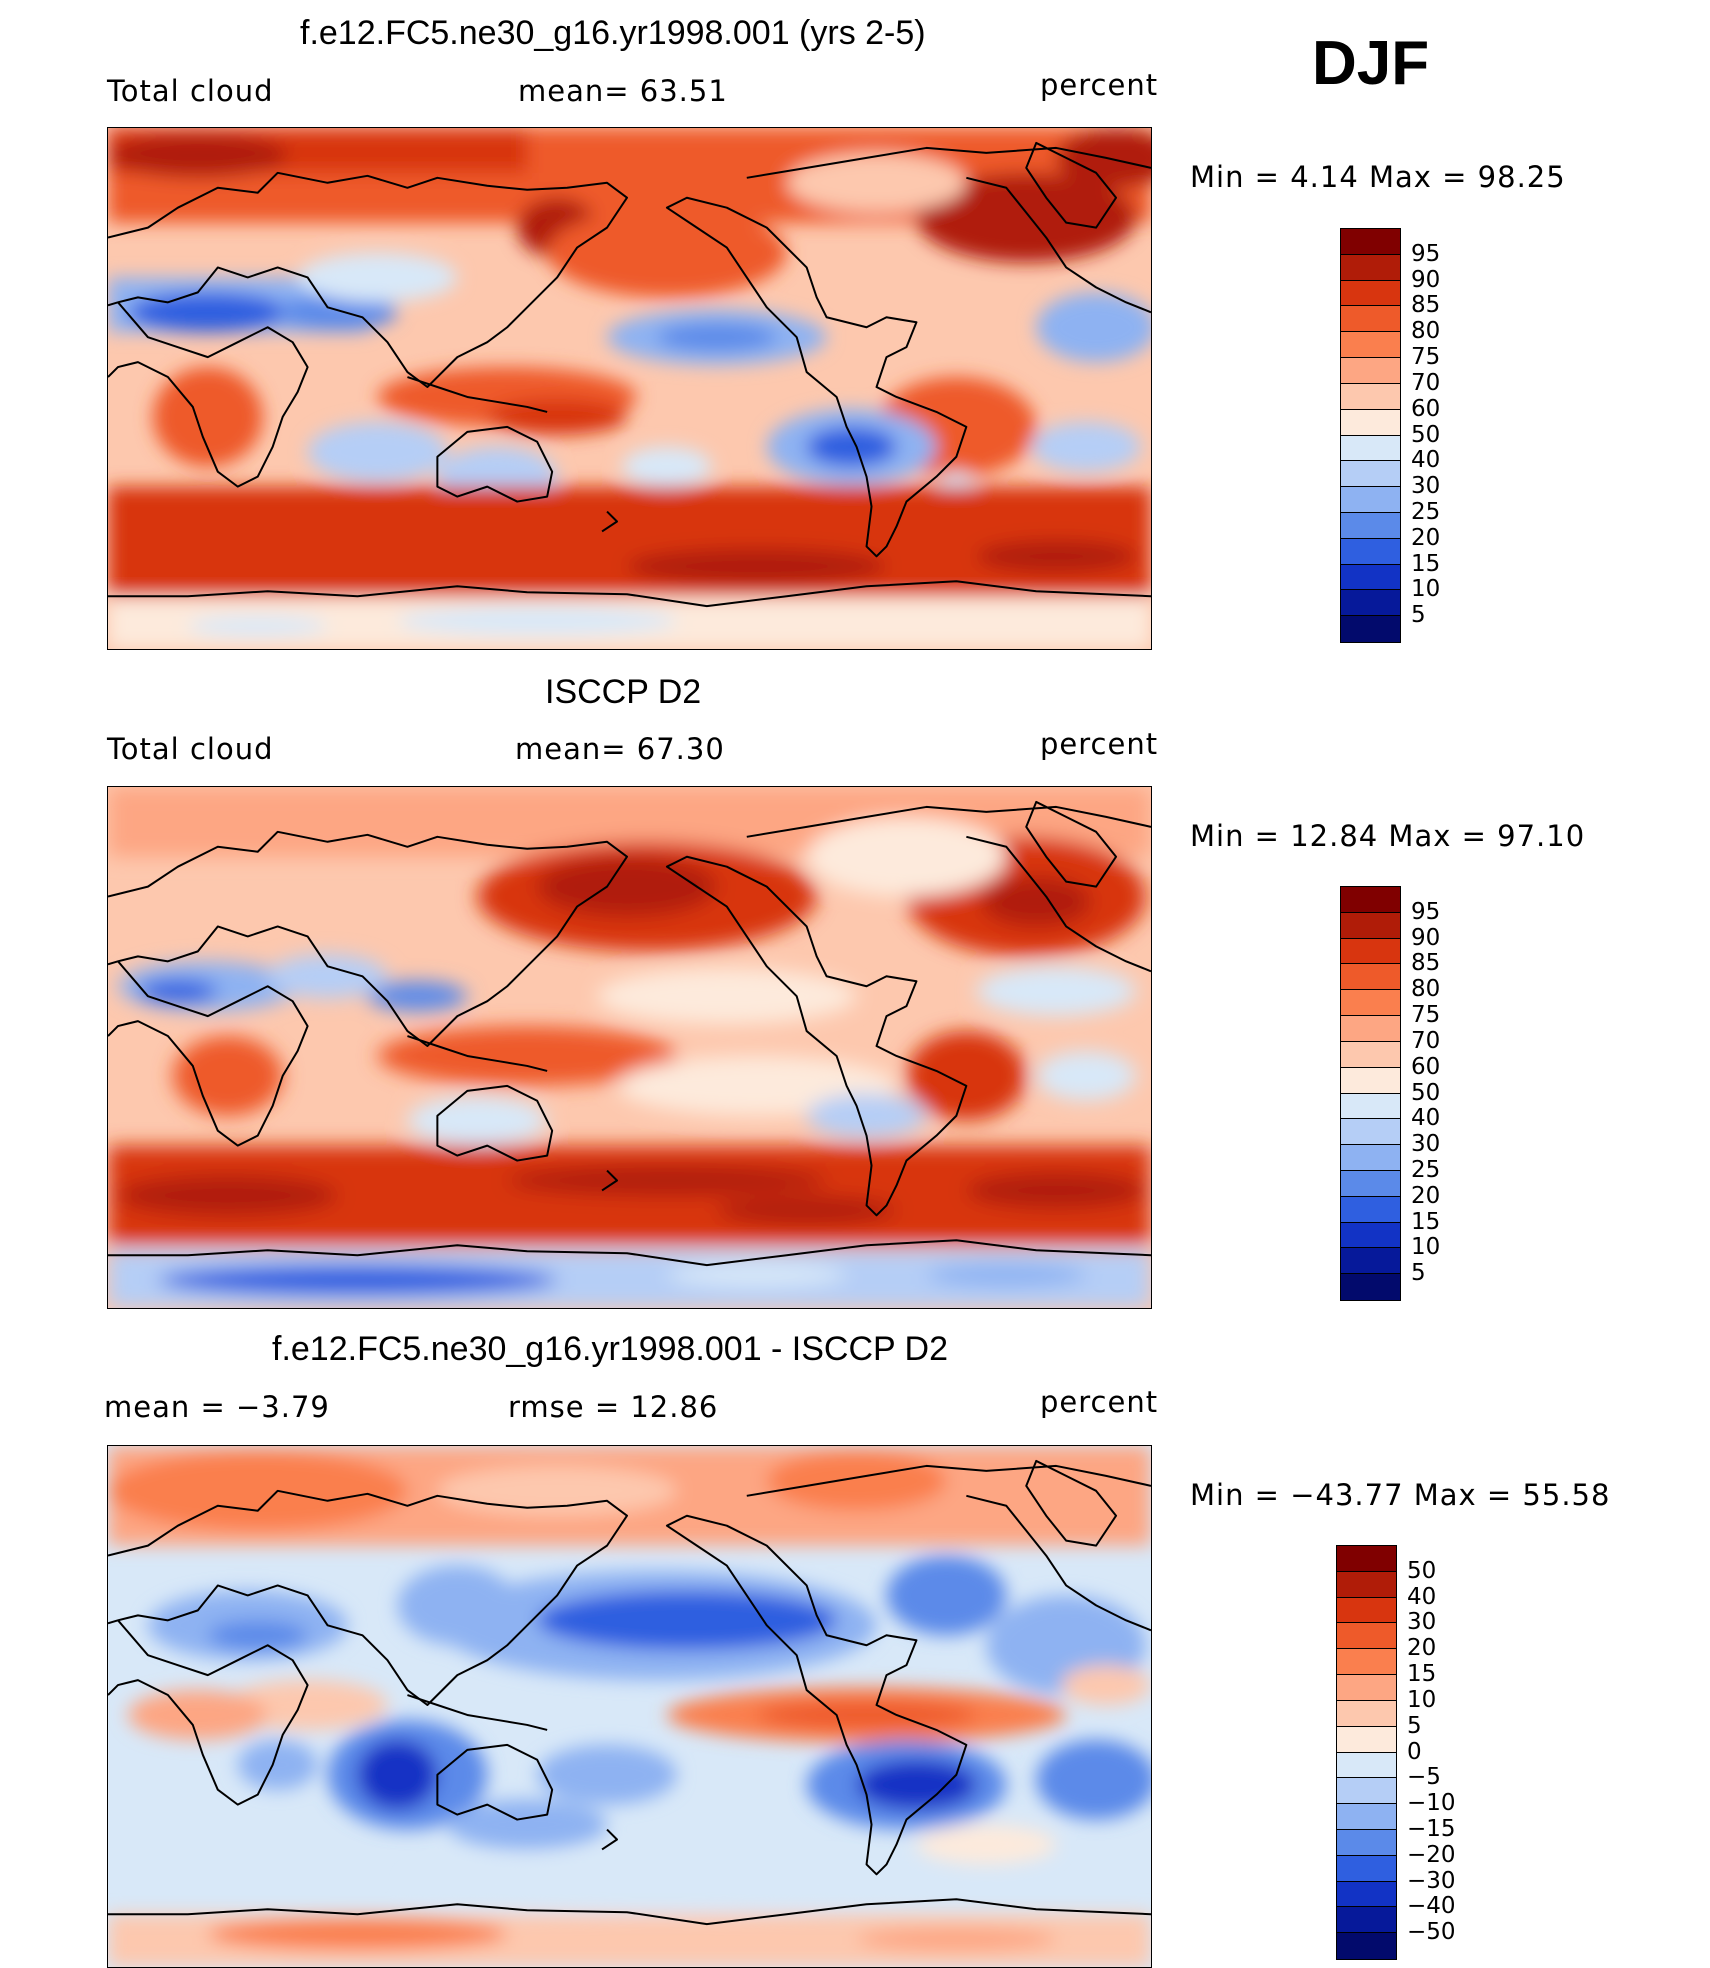 The image size is (1710, 1968). I want to click on panel2-minmax: Min = 12.84 Max = 97.10, so click(1388, 836).